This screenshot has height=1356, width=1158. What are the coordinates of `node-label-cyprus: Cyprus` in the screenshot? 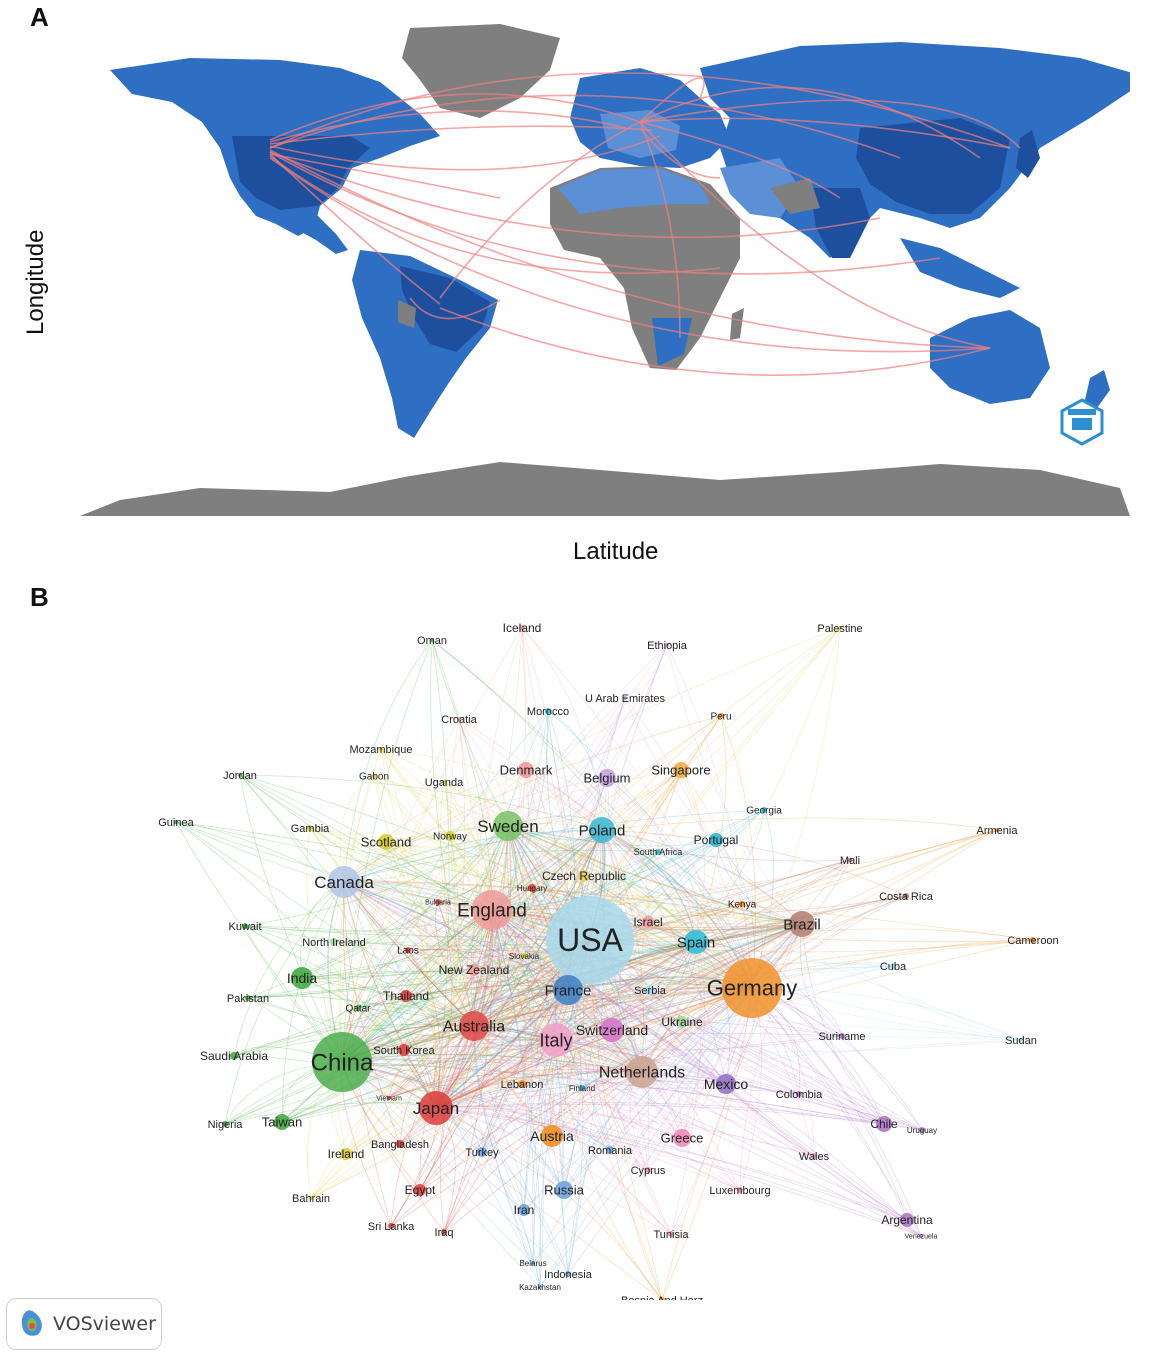 It's located at (648, 1171).